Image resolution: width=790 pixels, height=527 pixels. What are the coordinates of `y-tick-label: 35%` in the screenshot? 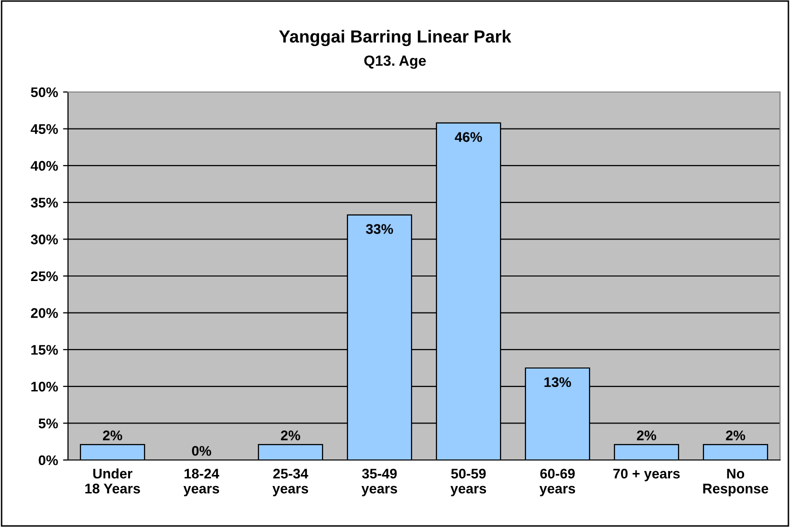 It's located at (44, 203).